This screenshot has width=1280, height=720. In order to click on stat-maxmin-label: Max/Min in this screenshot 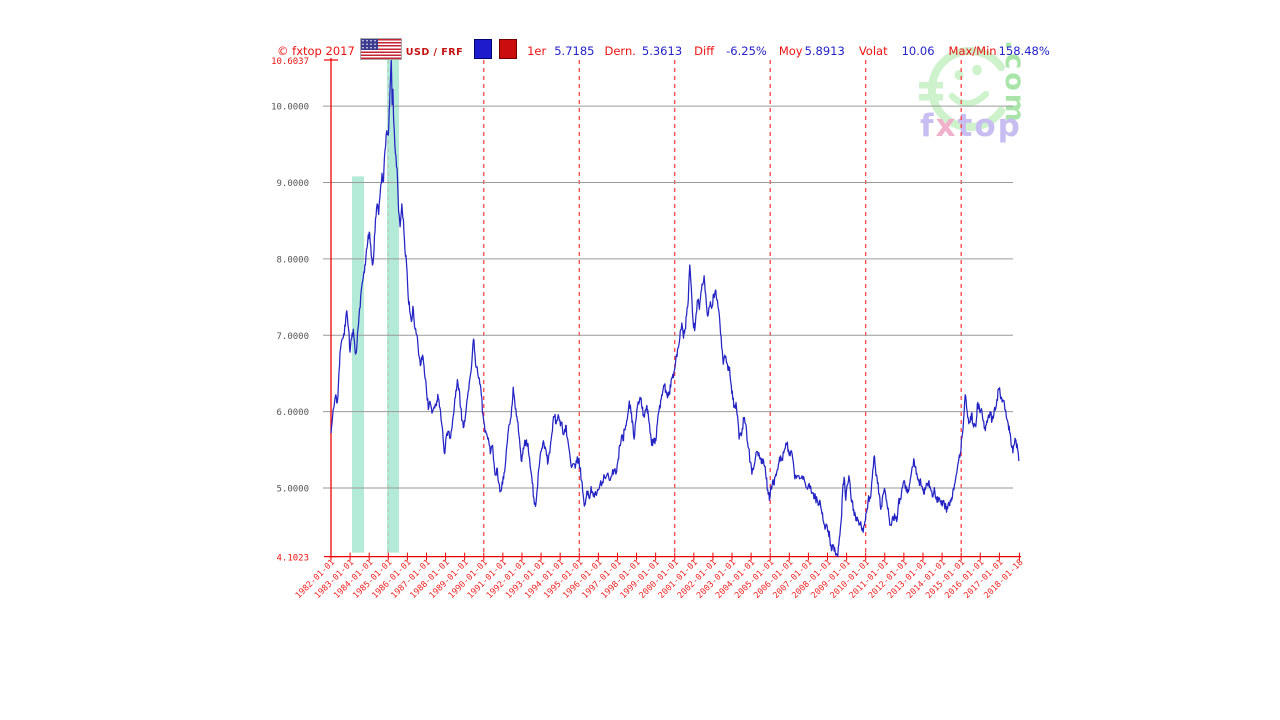, I will do `click(972, 51)`.